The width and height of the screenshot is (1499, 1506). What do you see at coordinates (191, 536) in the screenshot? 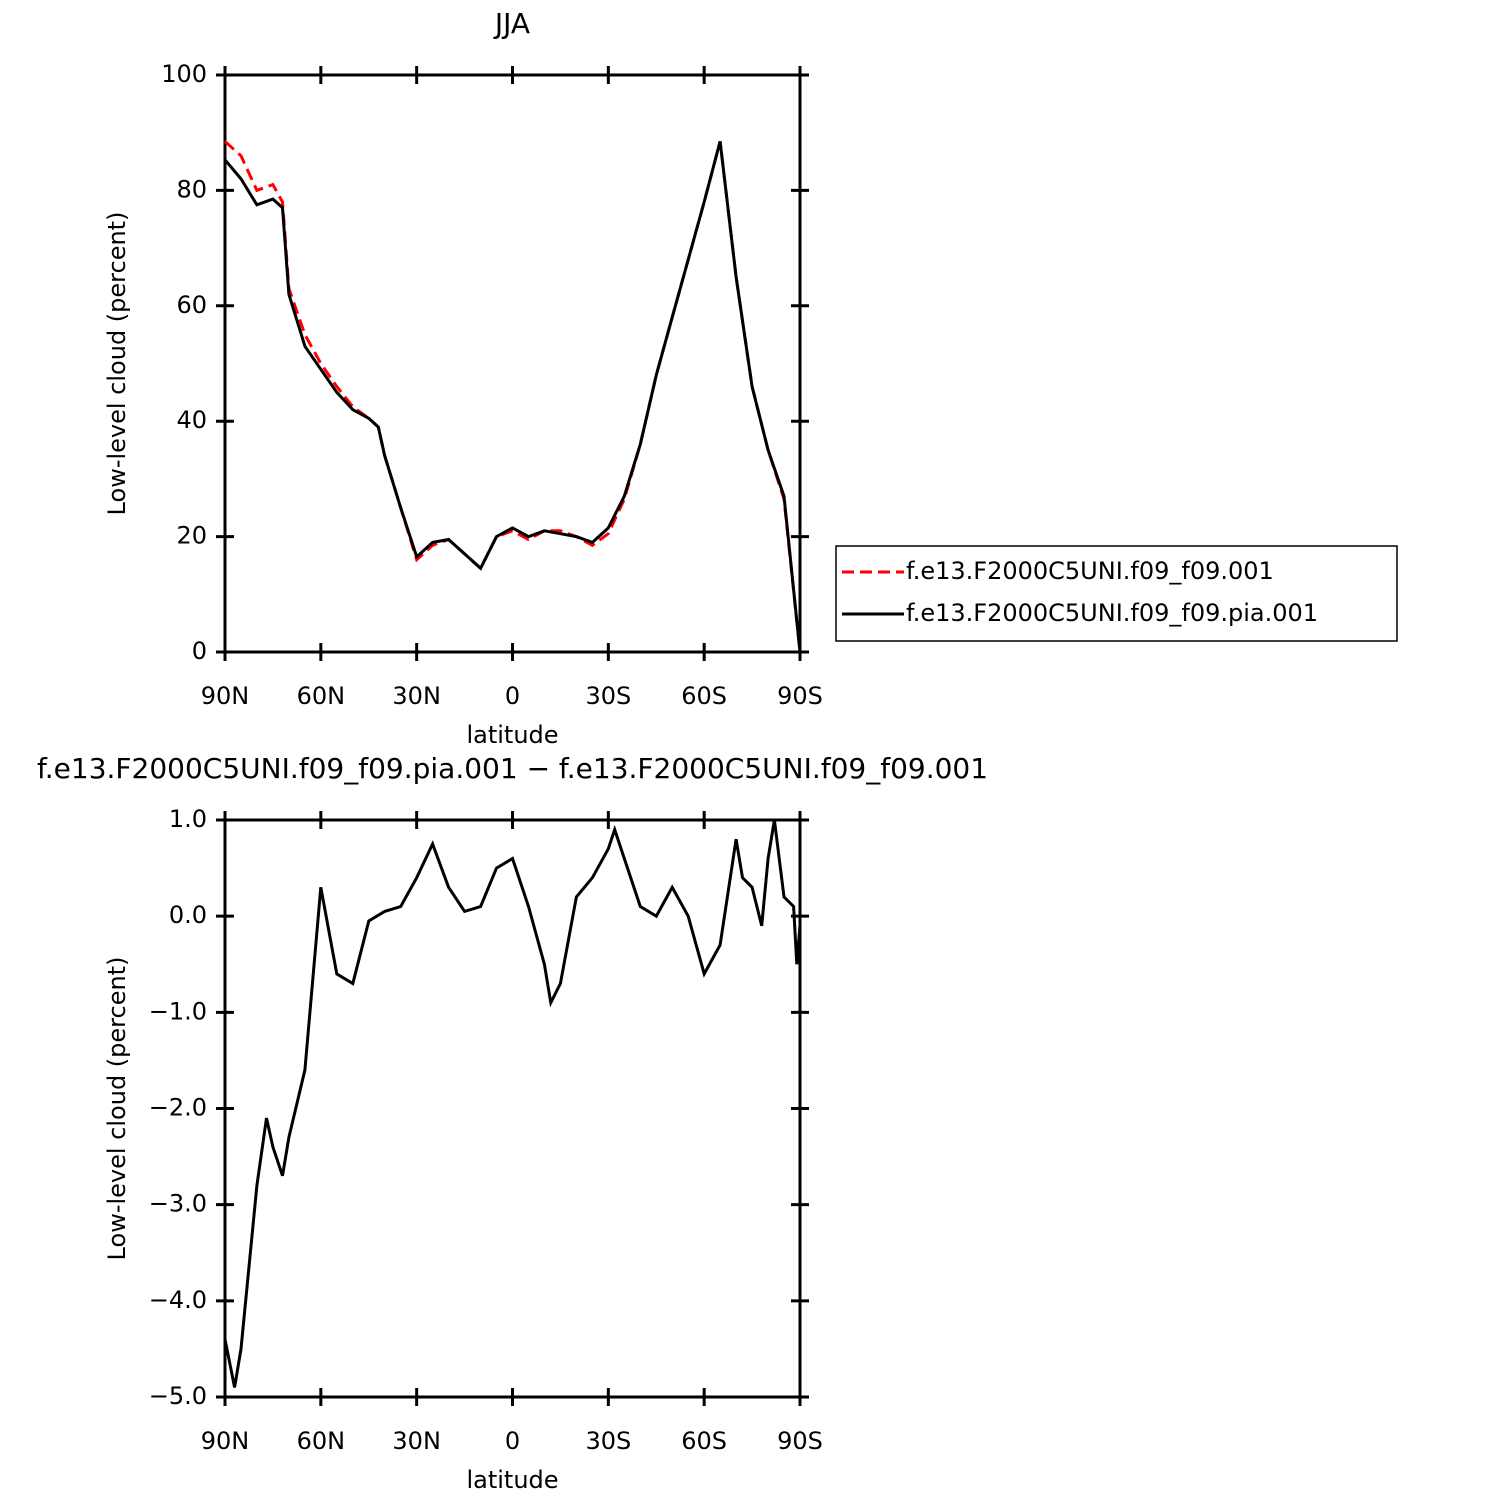
I see `y-tick-label: 20` at bounding box center [191, 536].